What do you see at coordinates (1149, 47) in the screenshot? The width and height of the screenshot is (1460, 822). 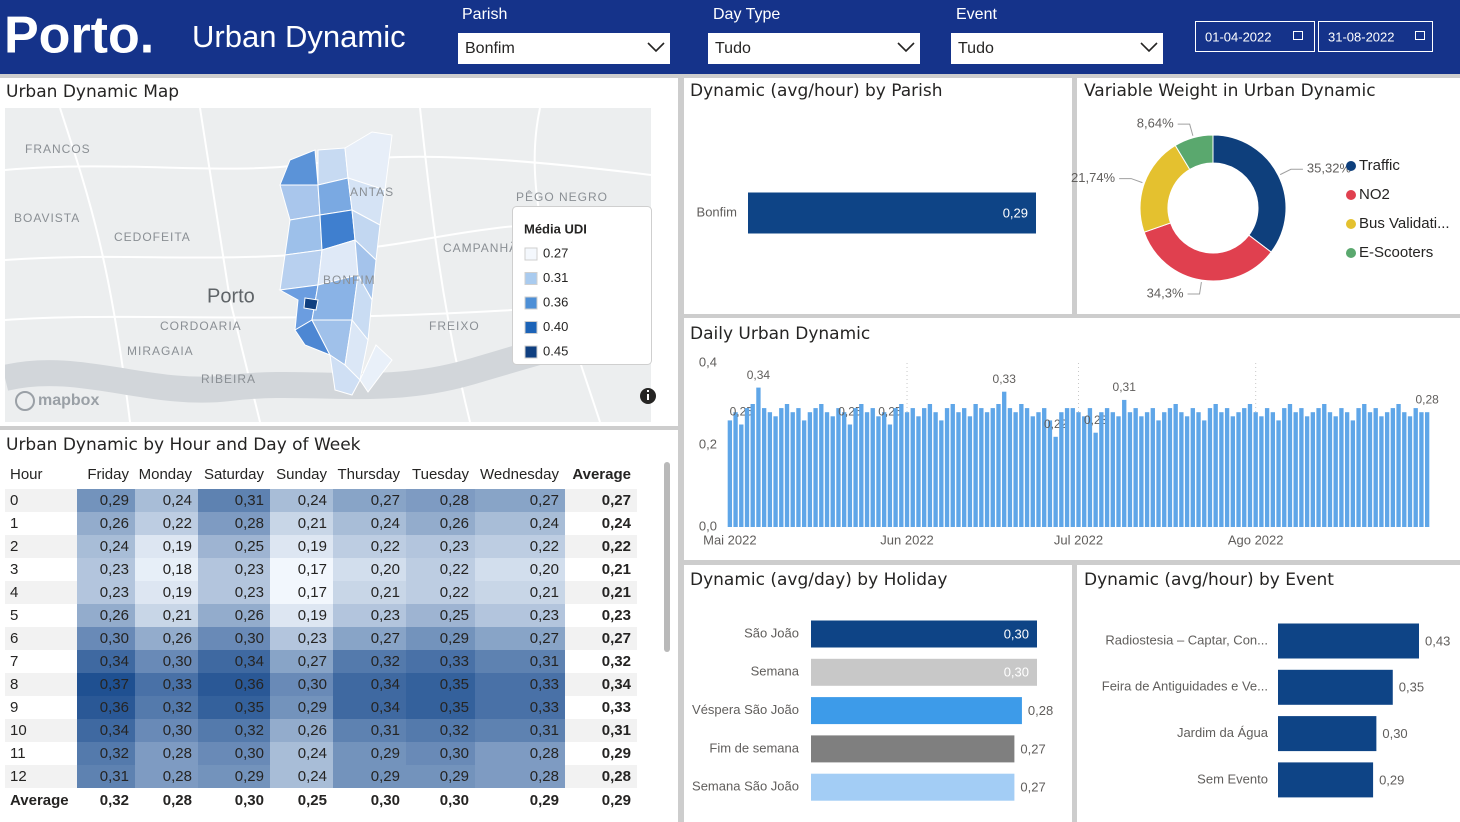 I see `chevron` at bounding box center [1149, 47].